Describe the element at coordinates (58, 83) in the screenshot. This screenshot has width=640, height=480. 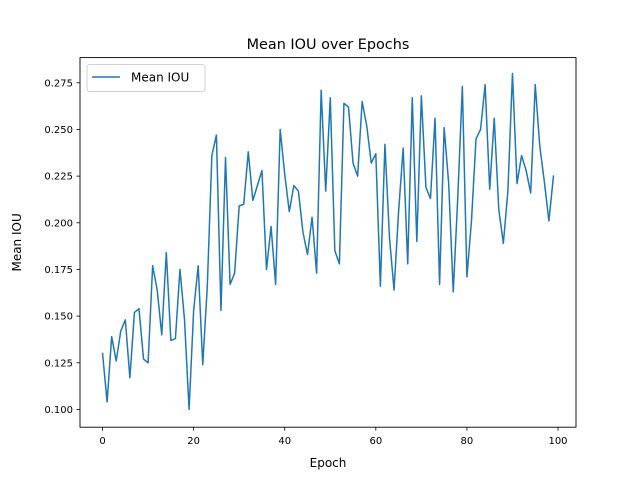
I see `y-tick-label: 0.275` at that location.